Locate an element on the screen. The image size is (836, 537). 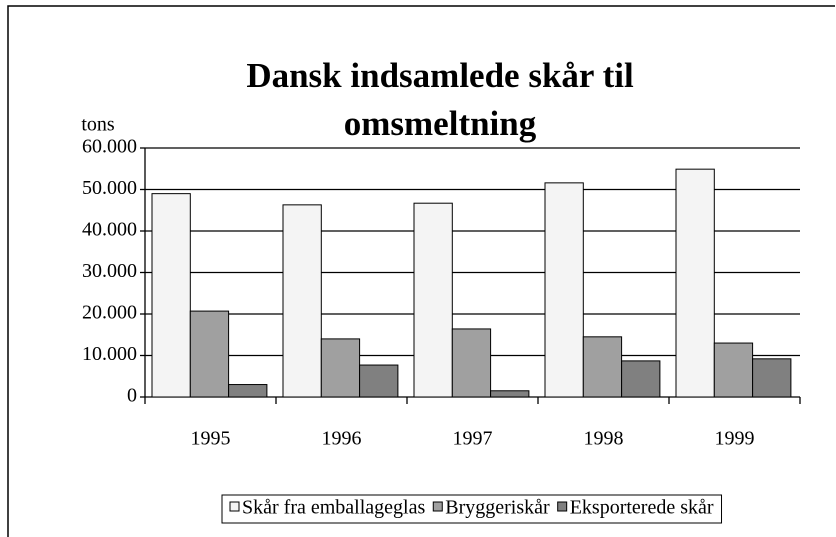
y-tick-label: 10.000 is located at coordinates (109, 354).